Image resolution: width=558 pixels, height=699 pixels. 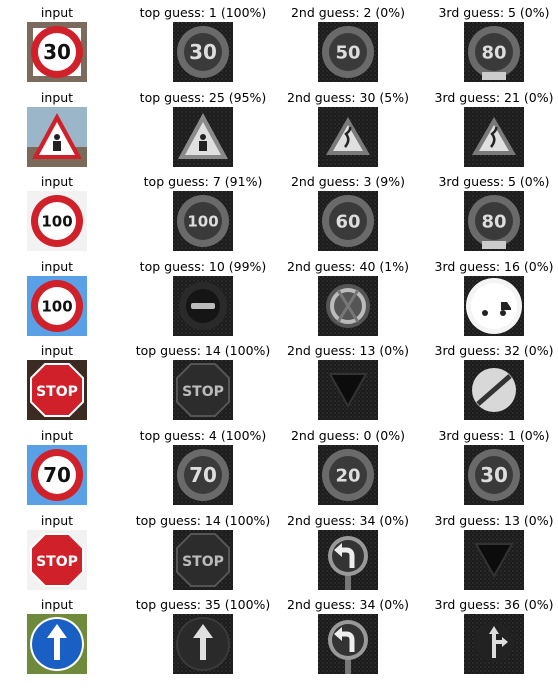 I want to click on svg-text: 20, so click(x=347, y=475).